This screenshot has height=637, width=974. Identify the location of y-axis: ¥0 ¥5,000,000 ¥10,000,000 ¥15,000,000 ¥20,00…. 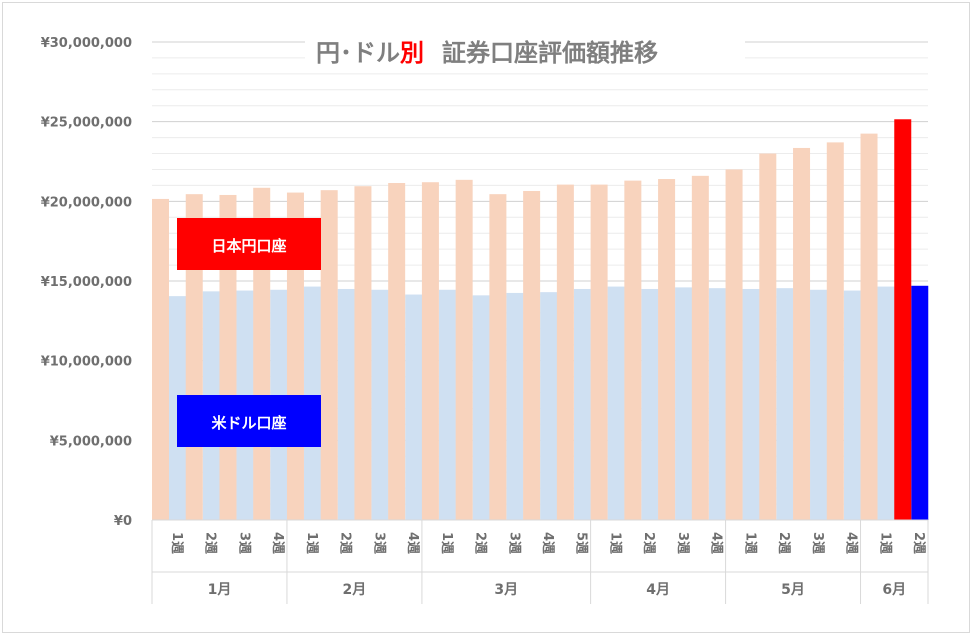
(86, 282).